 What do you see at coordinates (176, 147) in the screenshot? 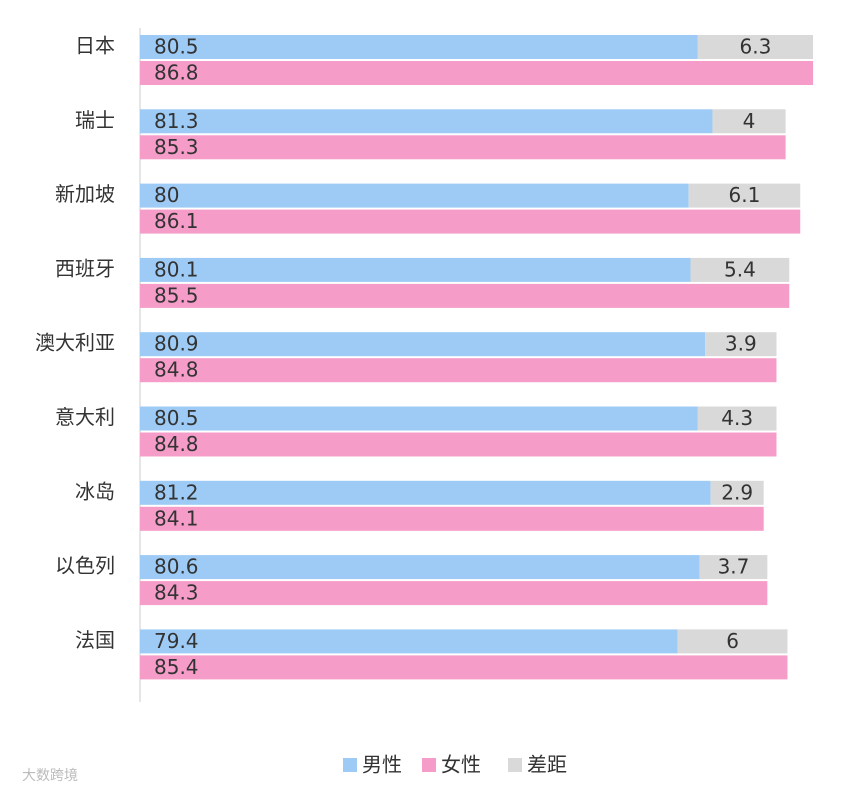
I see `value-label: 85.3` at bounding box center [176, 147].